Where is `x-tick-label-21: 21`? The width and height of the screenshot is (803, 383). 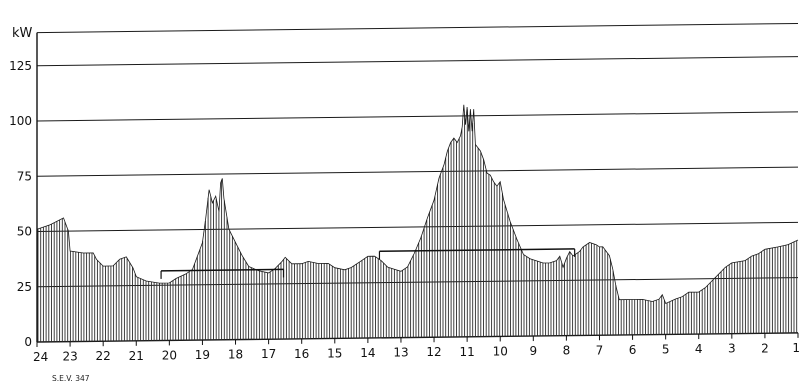
x-tick-label-21: 21 is located at coordinates (136, 356).